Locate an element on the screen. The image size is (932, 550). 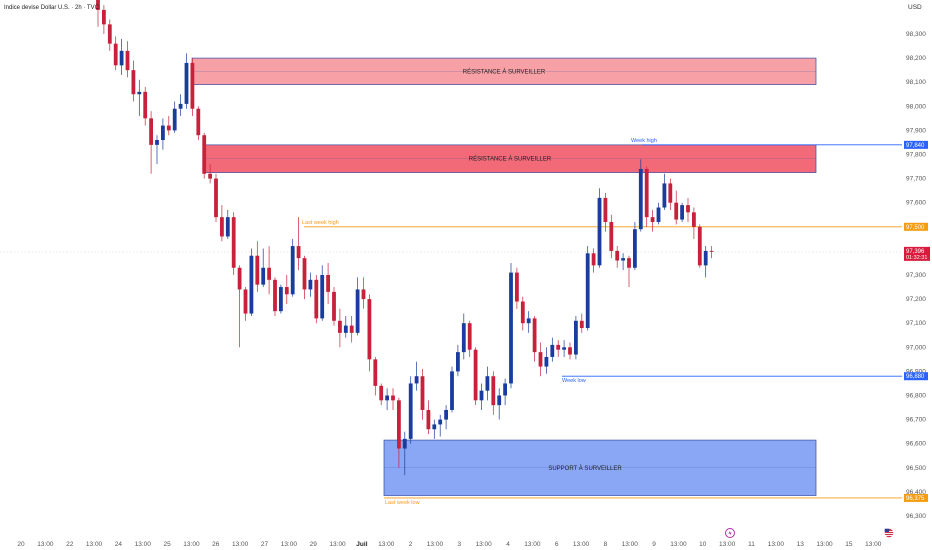
price-tick-label: 96,500 is located at coordinates (916, 468).